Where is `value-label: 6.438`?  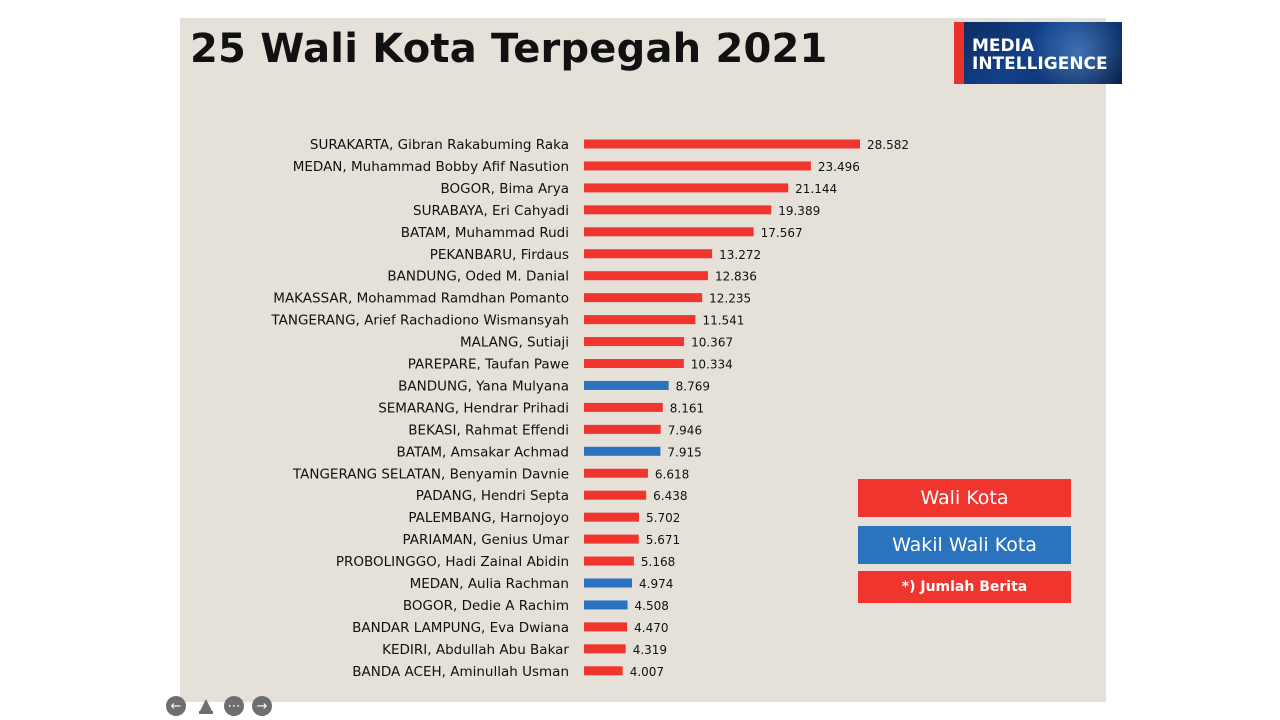
value-label: 6.438 is located at coordinates (670, 496).